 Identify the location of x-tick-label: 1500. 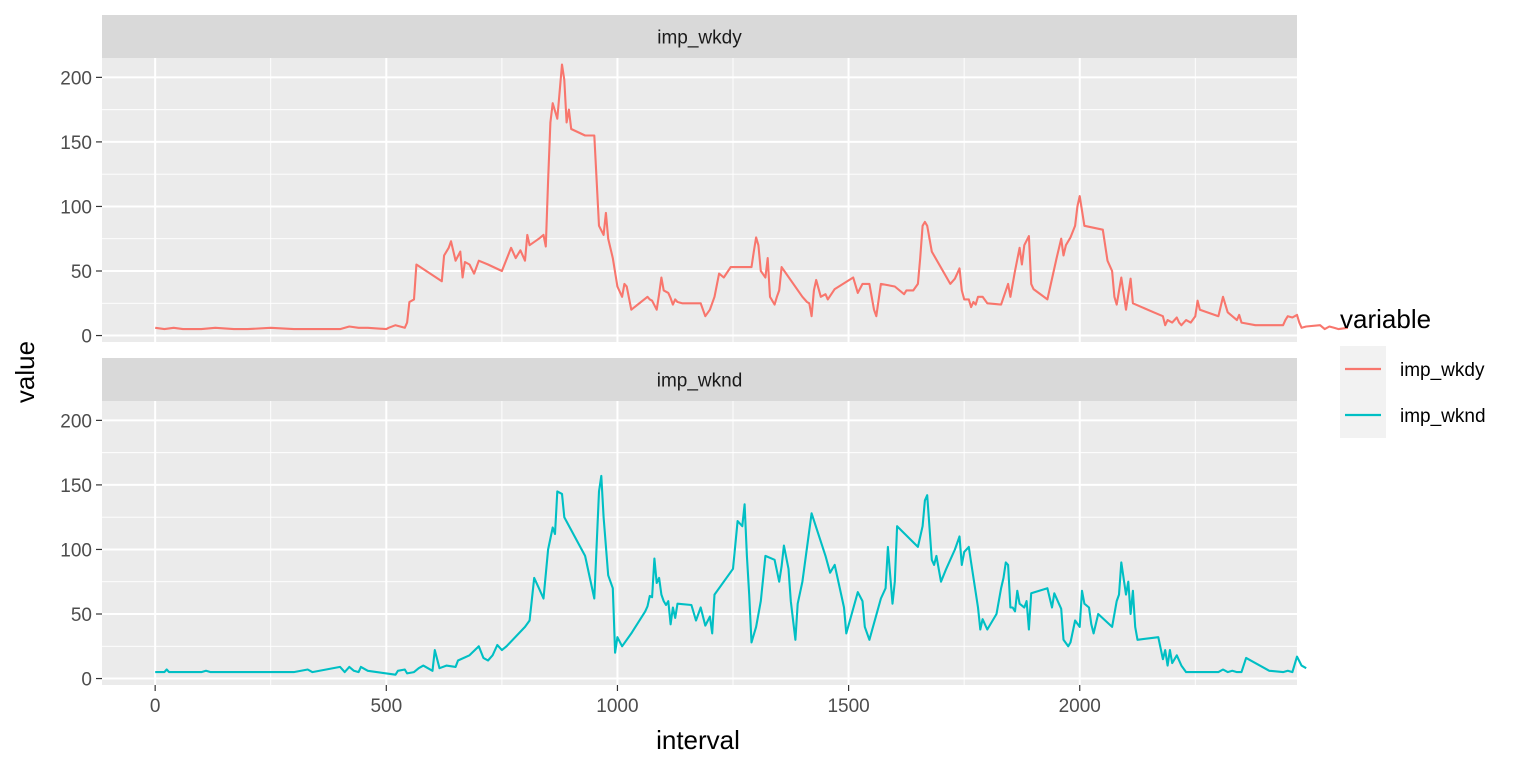
(848, 706).